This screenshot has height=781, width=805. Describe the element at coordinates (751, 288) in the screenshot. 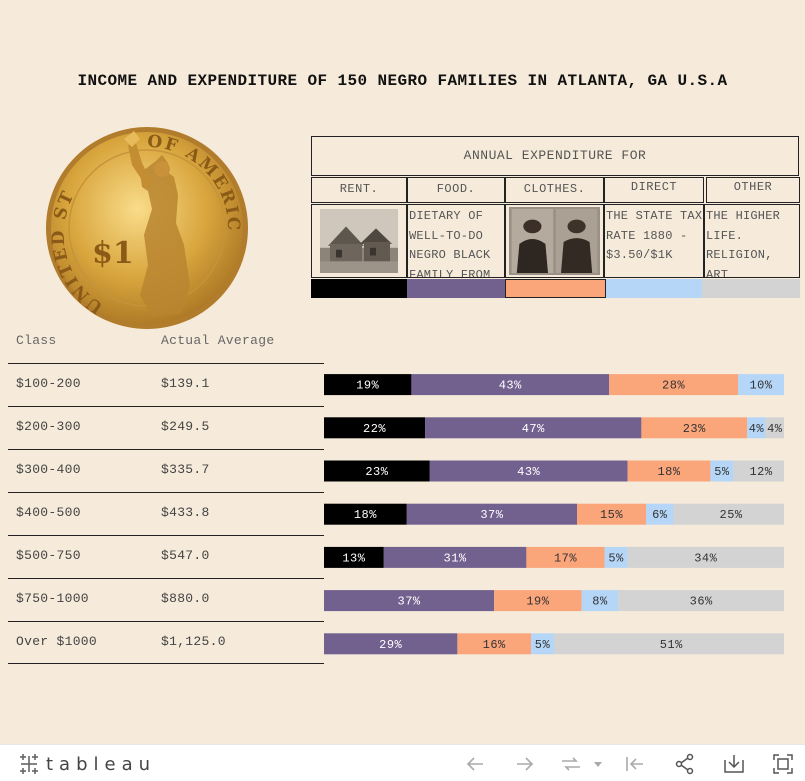

I see `legend-swatch-other` at that location.